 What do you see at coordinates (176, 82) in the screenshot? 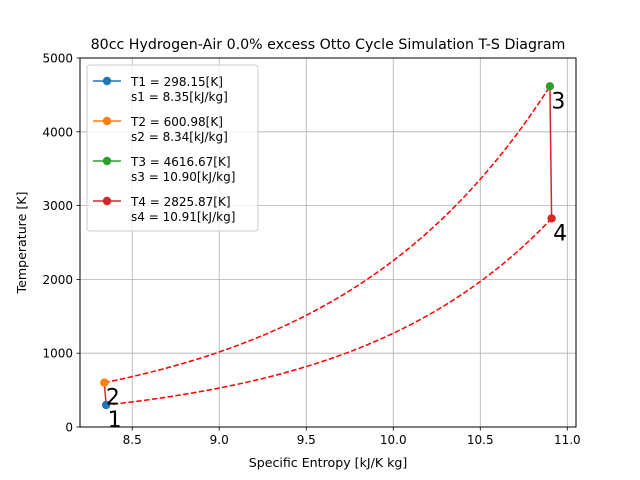
I see `legend-entry-1-line-1: T1 = 298.15[K]` at bounding box center [176, 82].